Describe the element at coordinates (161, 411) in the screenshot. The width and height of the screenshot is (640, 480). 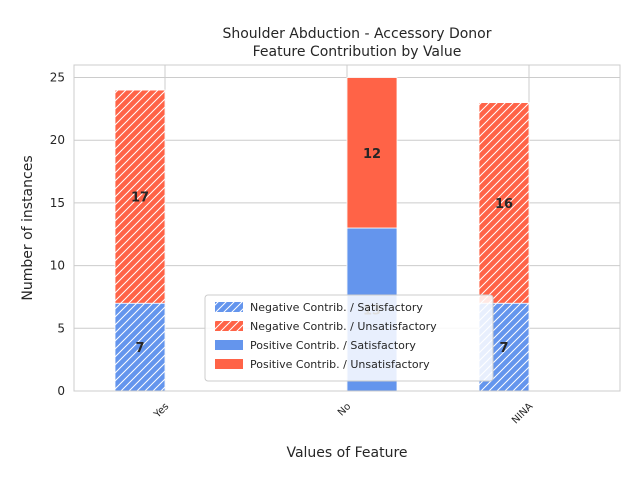
I see `x-tick-label: Yes` at that location.